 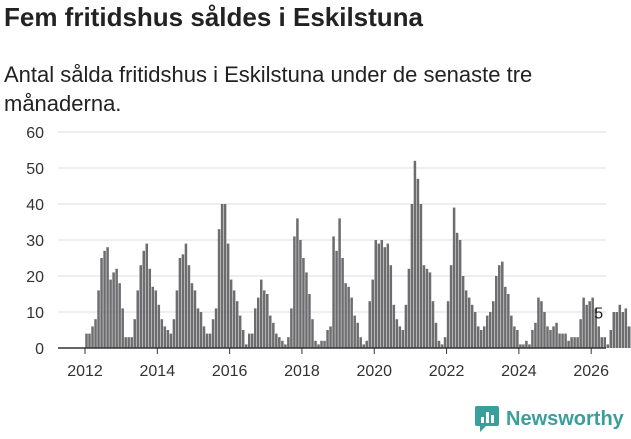 I want to click on newsworthy-logo: Newsworthy, so click(x=549, y=419).